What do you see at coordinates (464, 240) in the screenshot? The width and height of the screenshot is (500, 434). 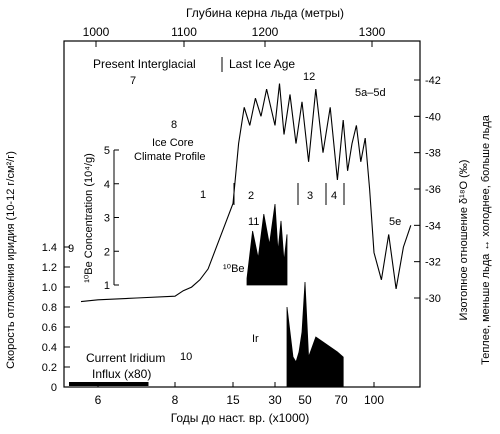 I see `right-axis-label-2: Изотопное отношение δ¹⁸O (‰)` at bounding box center [464, 240].